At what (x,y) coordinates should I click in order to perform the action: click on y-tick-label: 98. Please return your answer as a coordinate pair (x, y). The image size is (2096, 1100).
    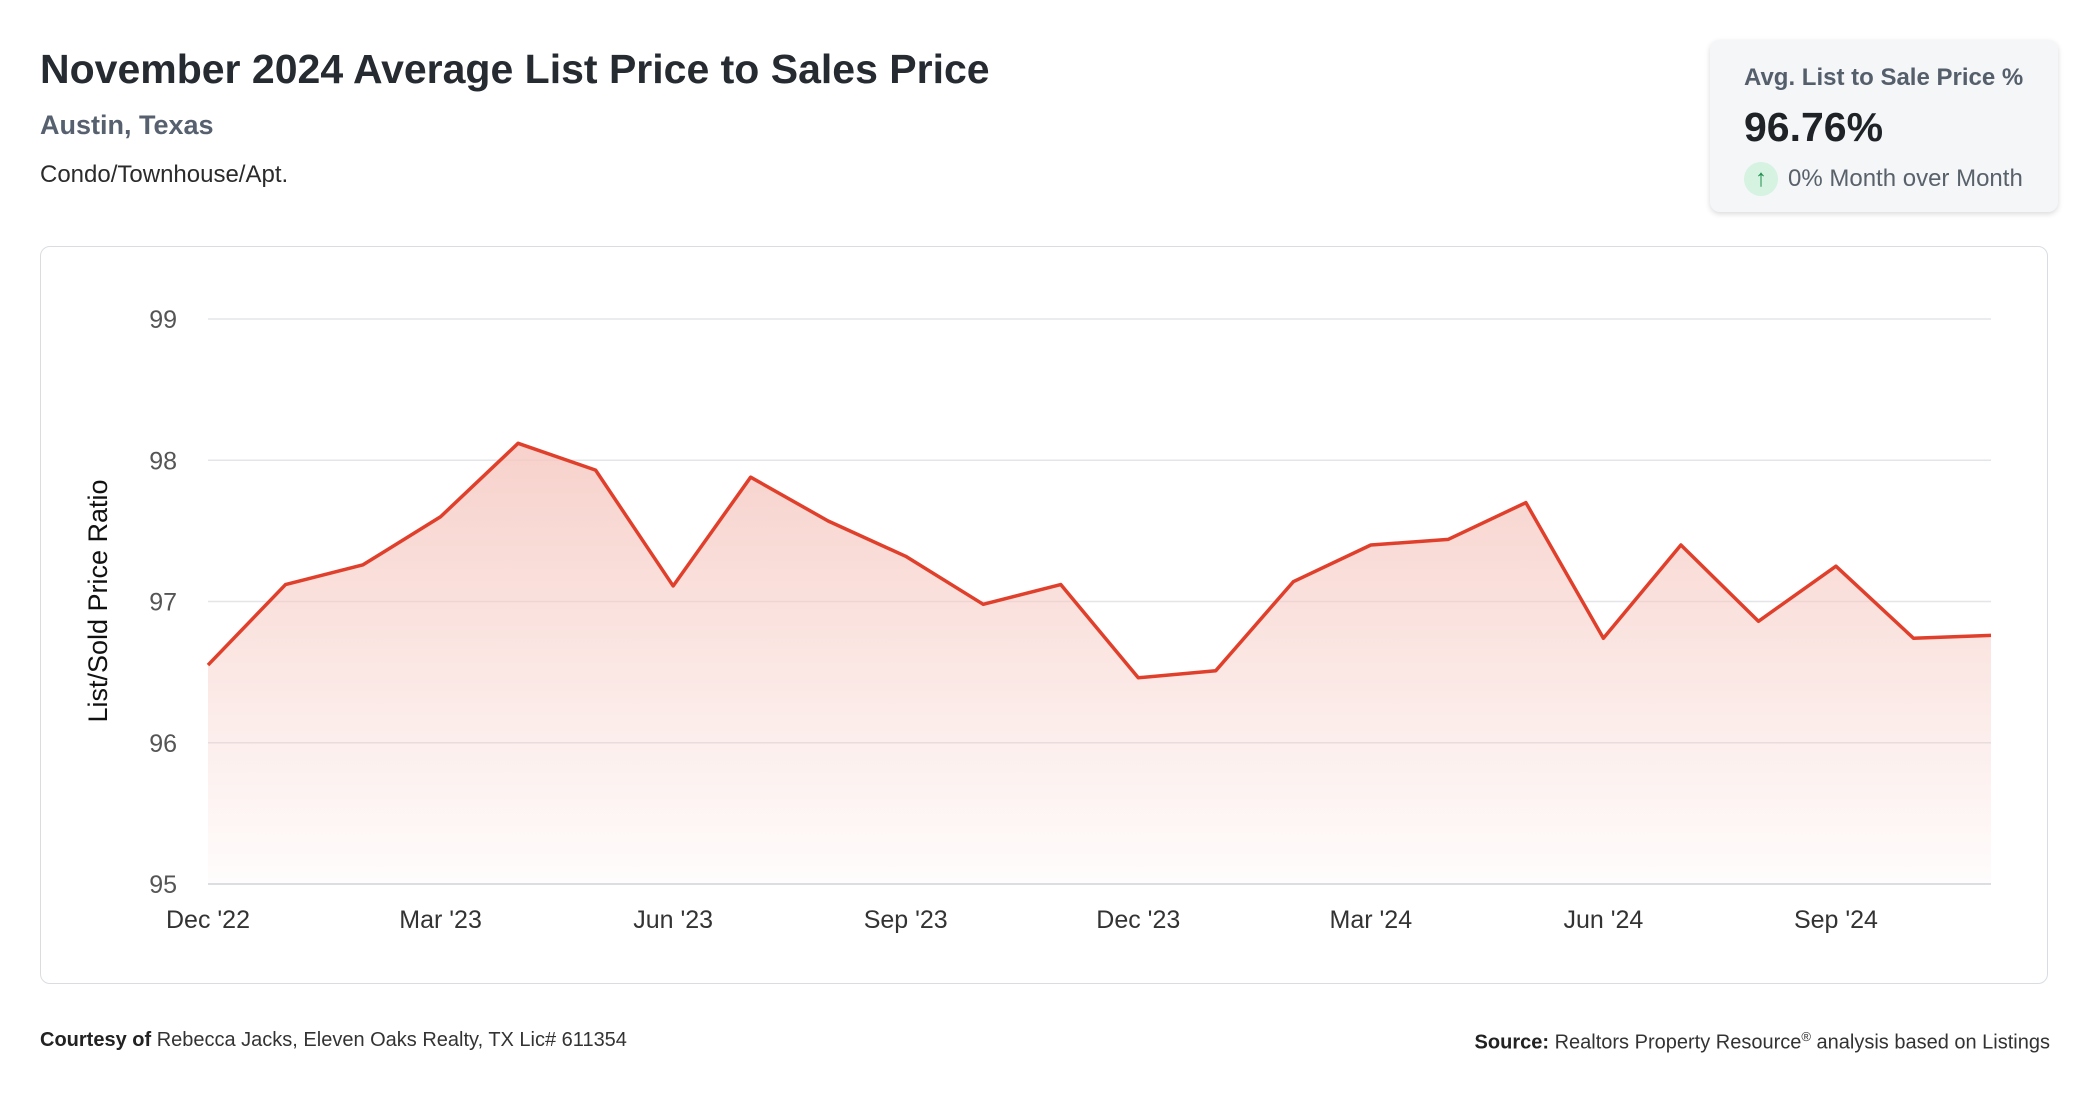
    Looking at the image, I should click on (163, 461).